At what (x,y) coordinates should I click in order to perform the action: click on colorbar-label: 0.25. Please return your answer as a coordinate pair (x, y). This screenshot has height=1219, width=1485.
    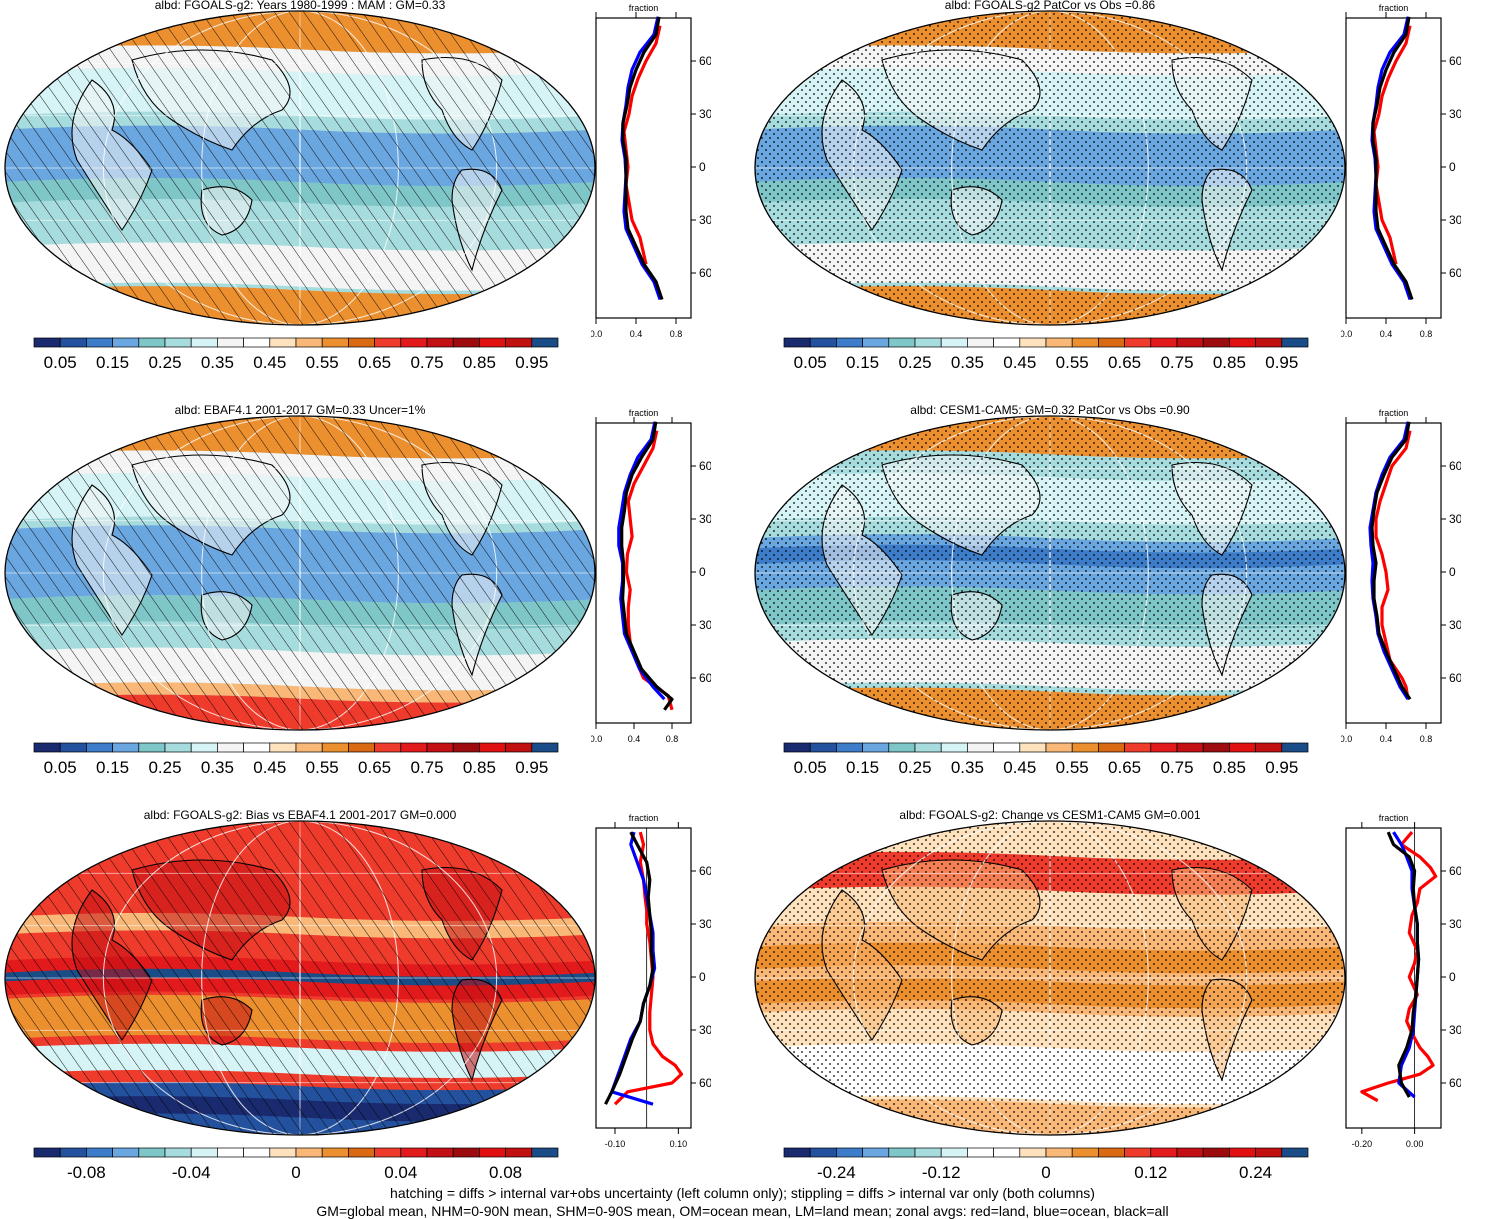
    Looking at the image, I should click on (164, 767).